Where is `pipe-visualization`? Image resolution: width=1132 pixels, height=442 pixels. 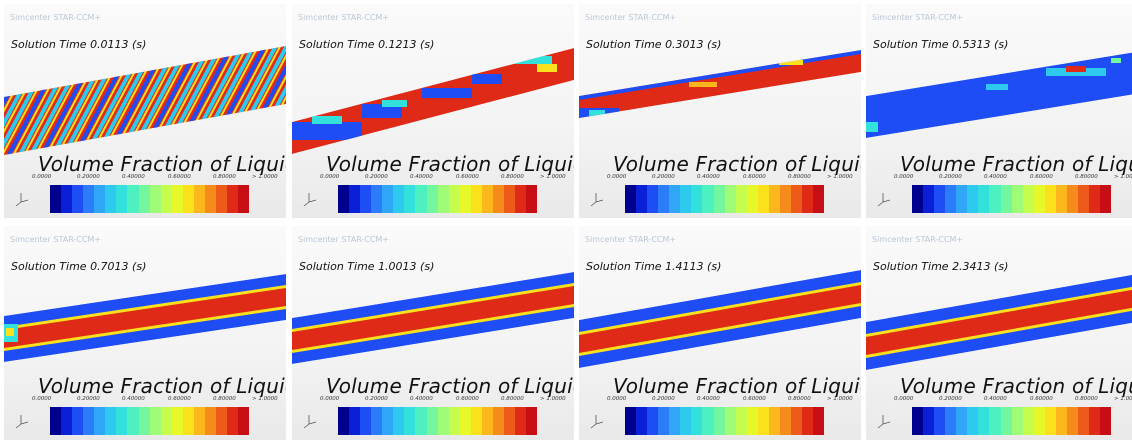 pipe-visualization is located at coordinates (433, 318).